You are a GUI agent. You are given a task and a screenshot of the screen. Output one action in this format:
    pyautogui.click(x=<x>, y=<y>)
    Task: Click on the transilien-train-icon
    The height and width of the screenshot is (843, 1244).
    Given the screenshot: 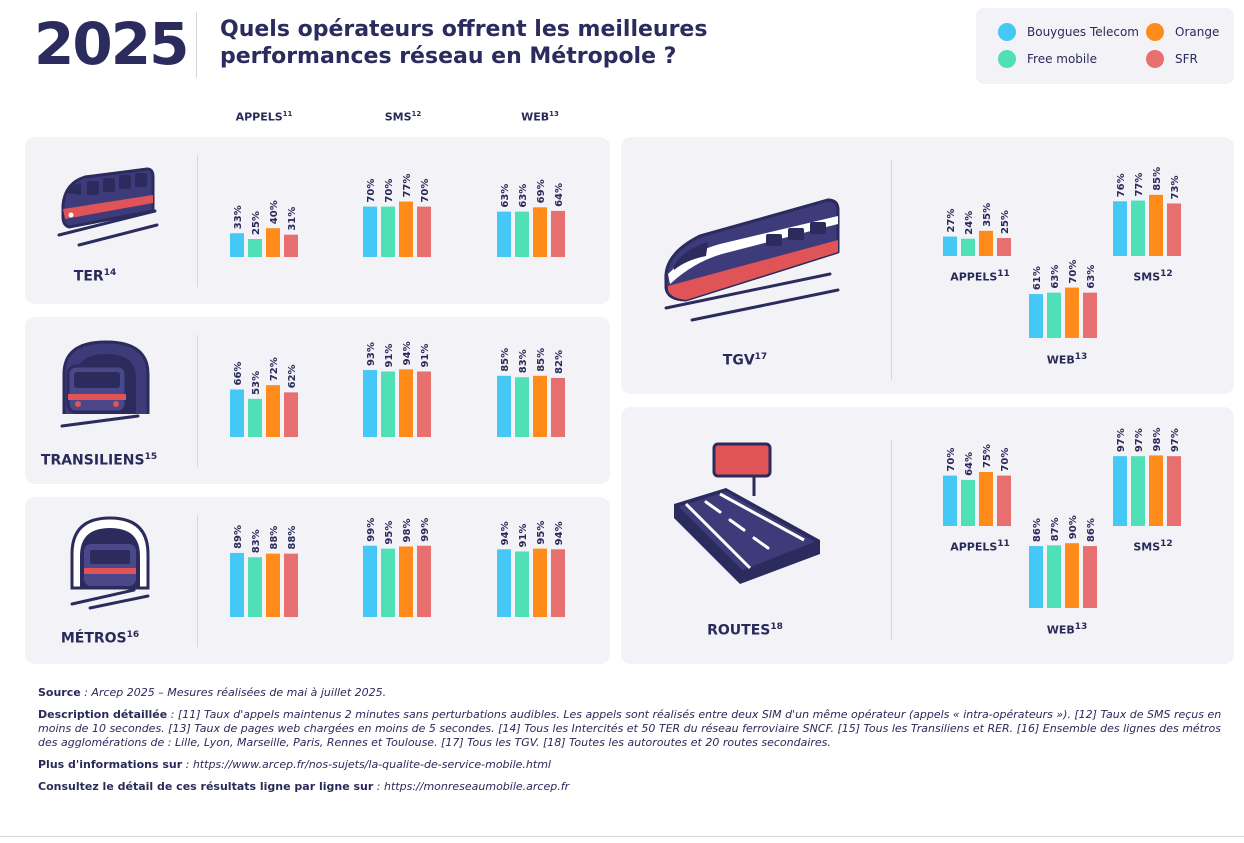 What is the action you would take?
    pyautogui.click(x=105, y=384)
    